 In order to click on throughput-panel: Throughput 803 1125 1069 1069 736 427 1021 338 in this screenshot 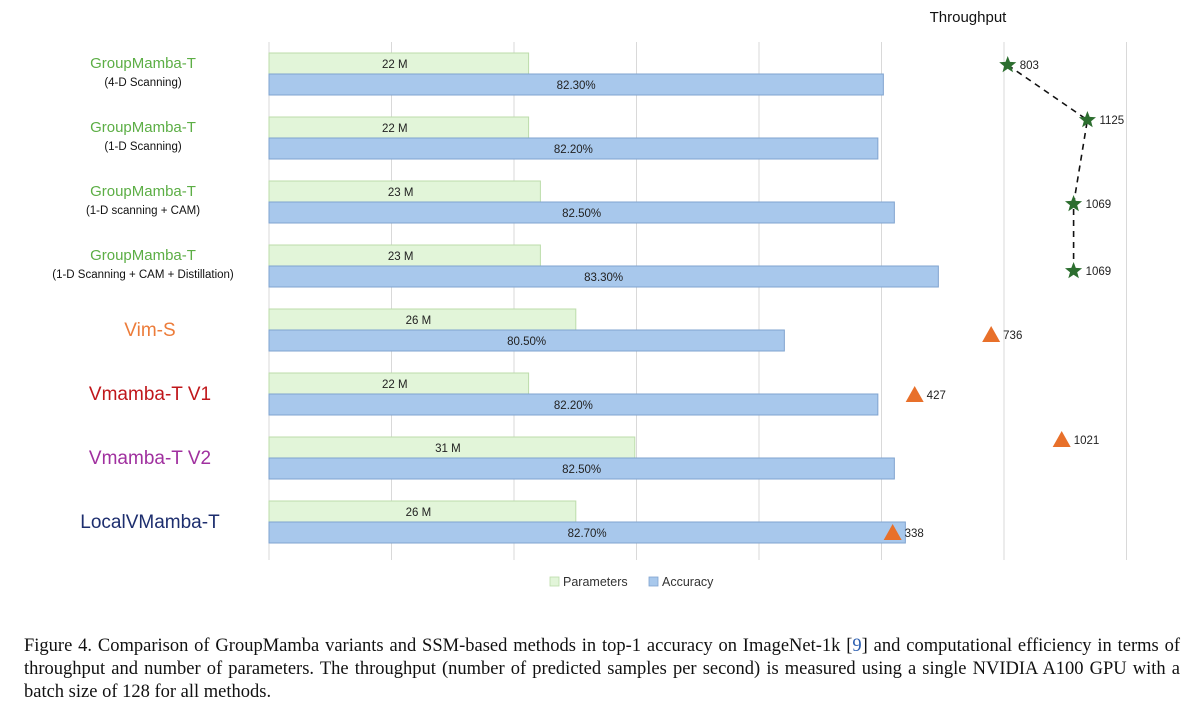, I will do `click(1003, 274)`.